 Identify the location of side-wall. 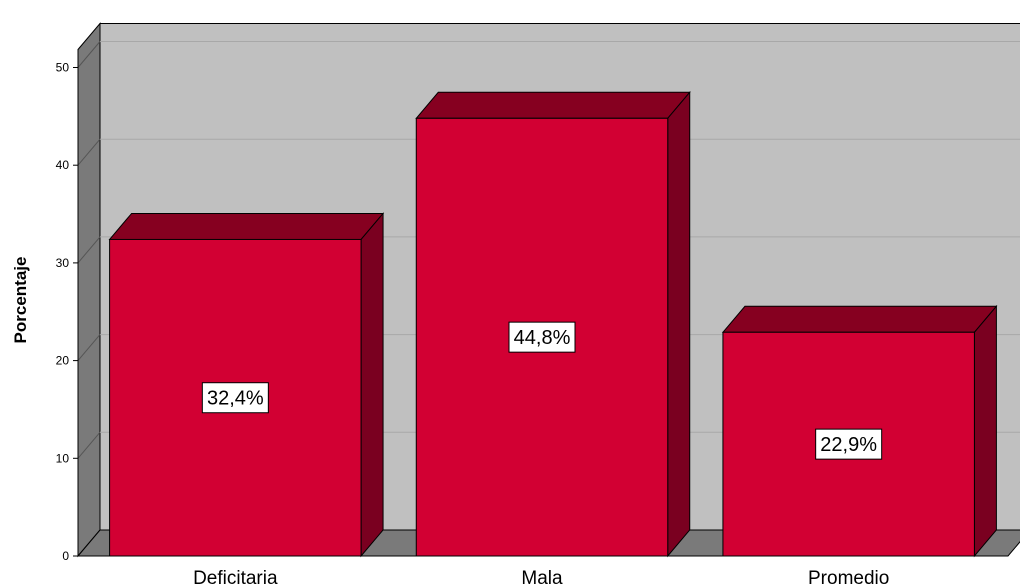
(89, 290).